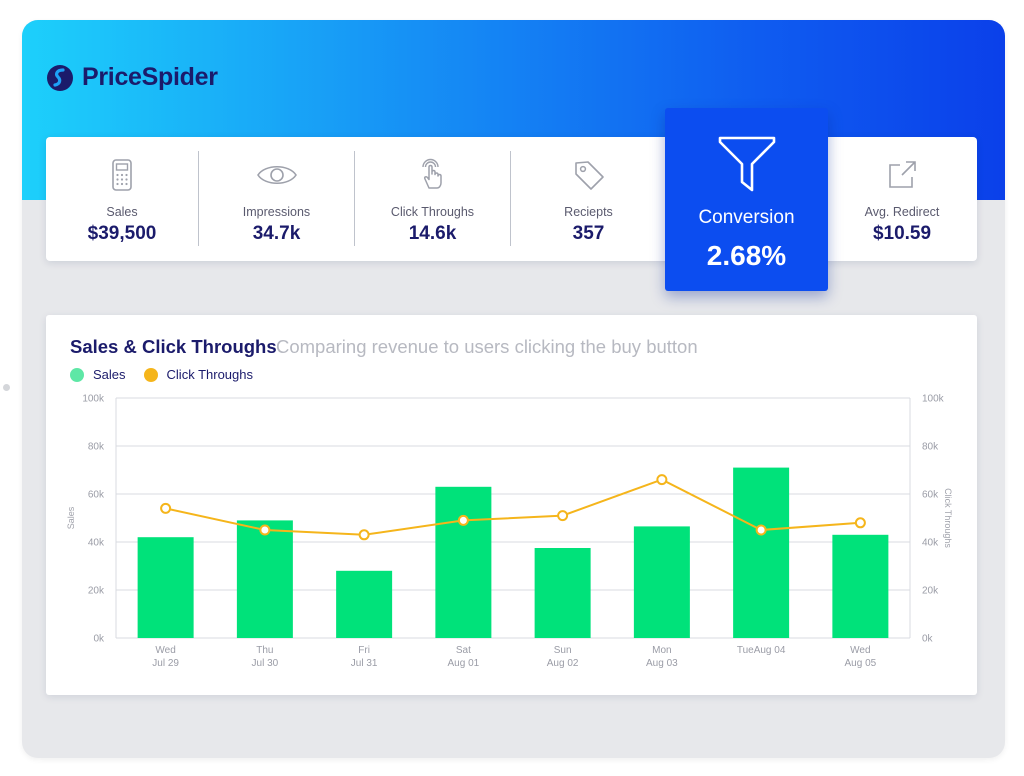  Describe the element at coordinates (948, 518) in the screenshot. I see `y2-axis-title: Click Throughs` at that location.